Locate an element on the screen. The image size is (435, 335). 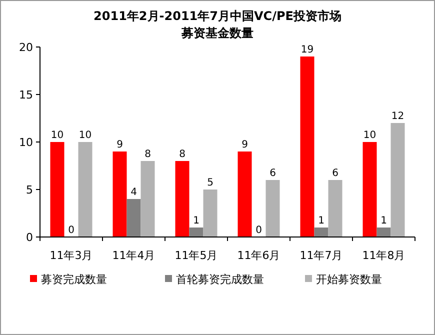
x-tick-label: 11年3月 is located at coordinates (71, 255).